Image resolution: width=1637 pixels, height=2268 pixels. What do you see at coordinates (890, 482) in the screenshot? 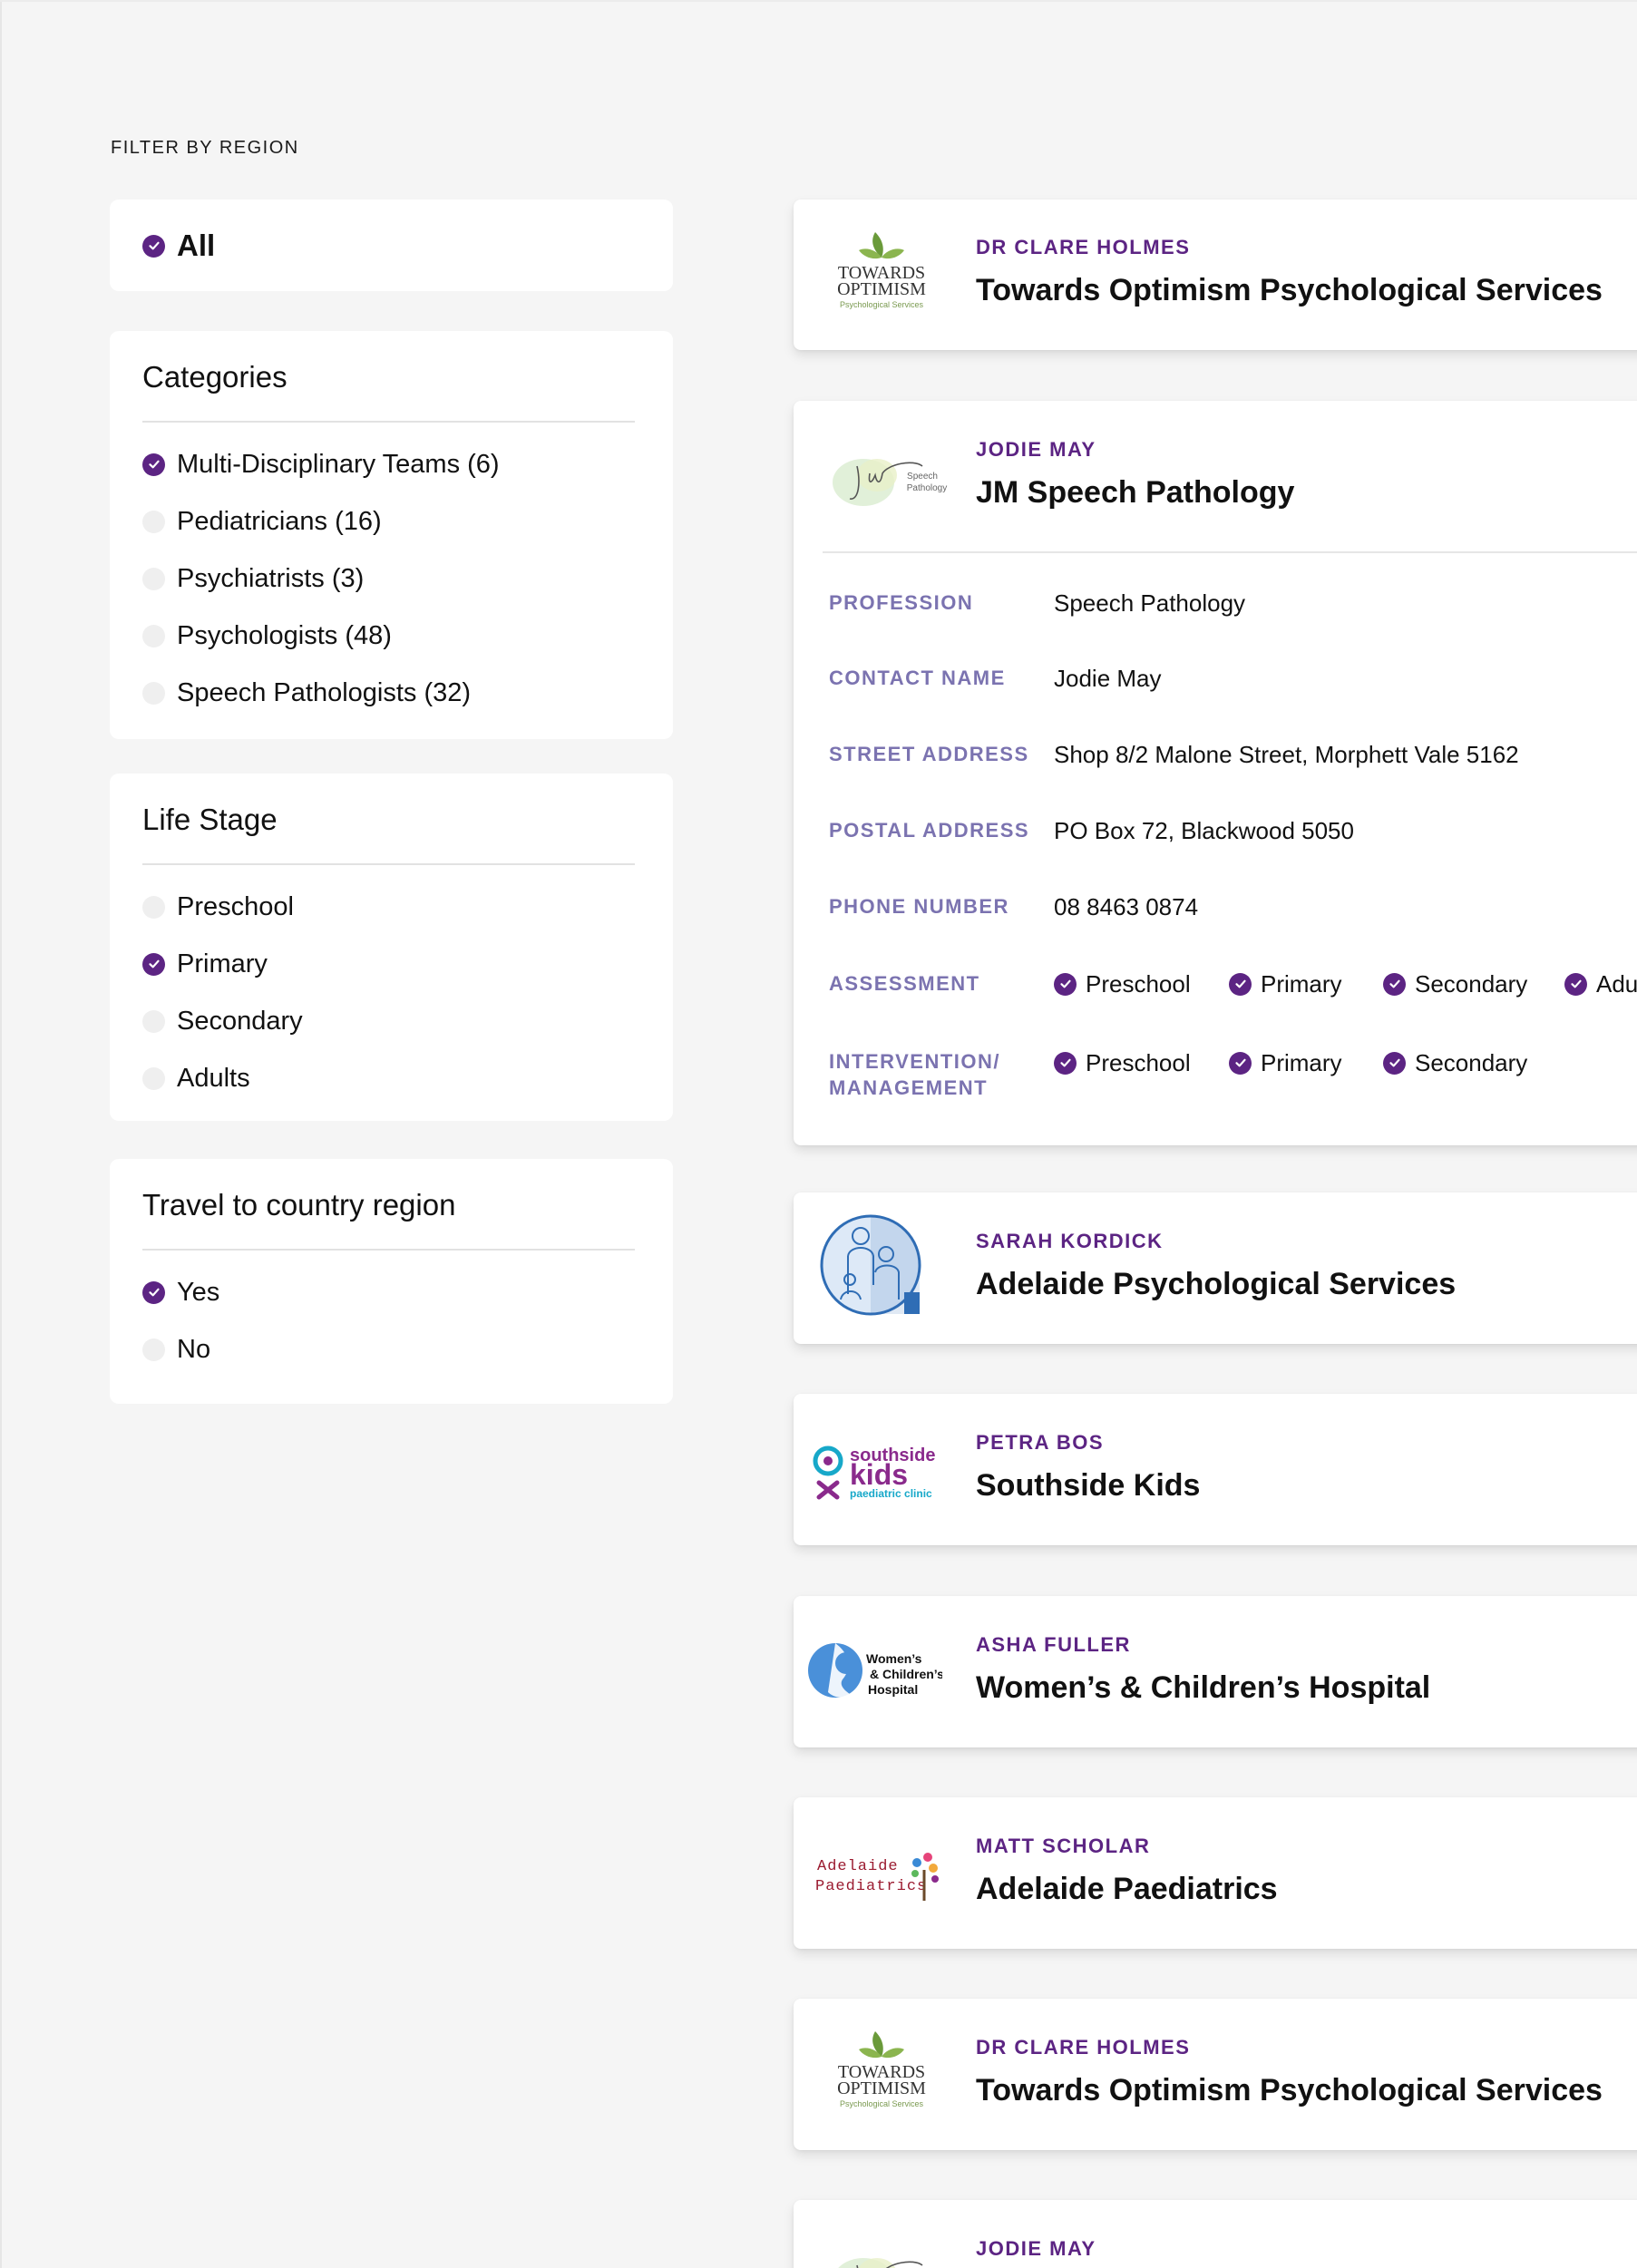
I see `jm-speech-pathology-logo: Speech Pathology` at bounding box center [890, 482].